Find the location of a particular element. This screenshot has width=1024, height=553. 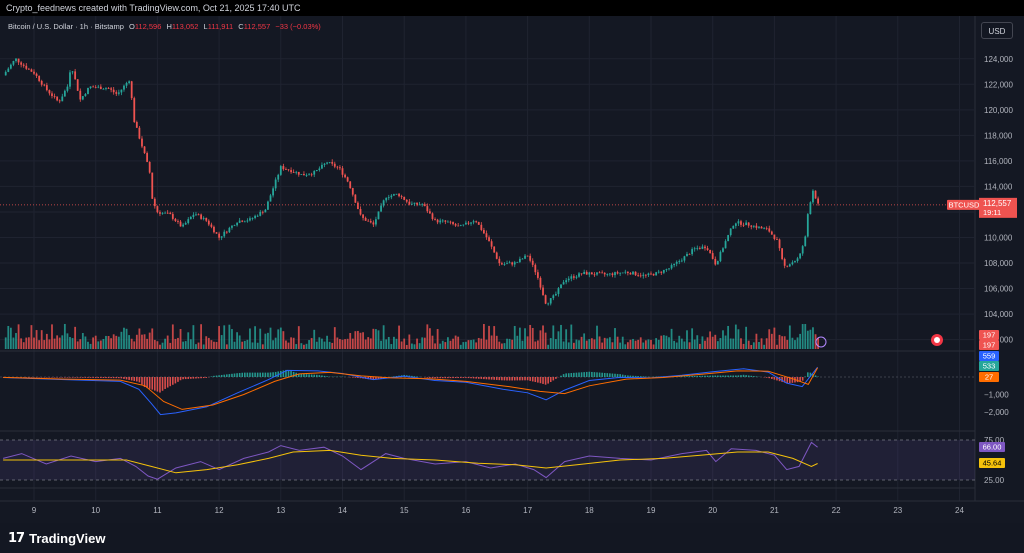

close-value: 112,557 is located at coordinates (257, 26).